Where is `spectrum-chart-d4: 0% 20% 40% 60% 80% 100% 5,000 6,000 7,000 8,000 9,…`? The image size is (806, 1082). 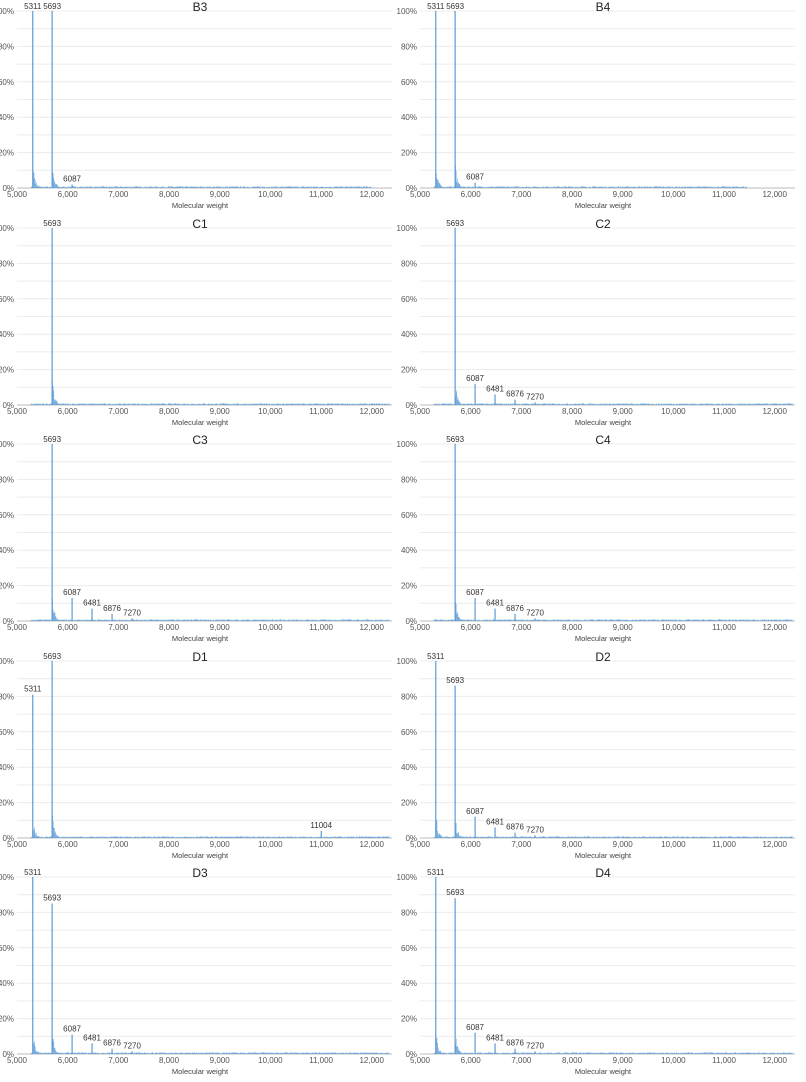
spectrum-chart-d4: 0% 20% 40% 60% 80% 100% 5,000 6,000 7,000 8,000 9,… is located at coordinates (596, 971).